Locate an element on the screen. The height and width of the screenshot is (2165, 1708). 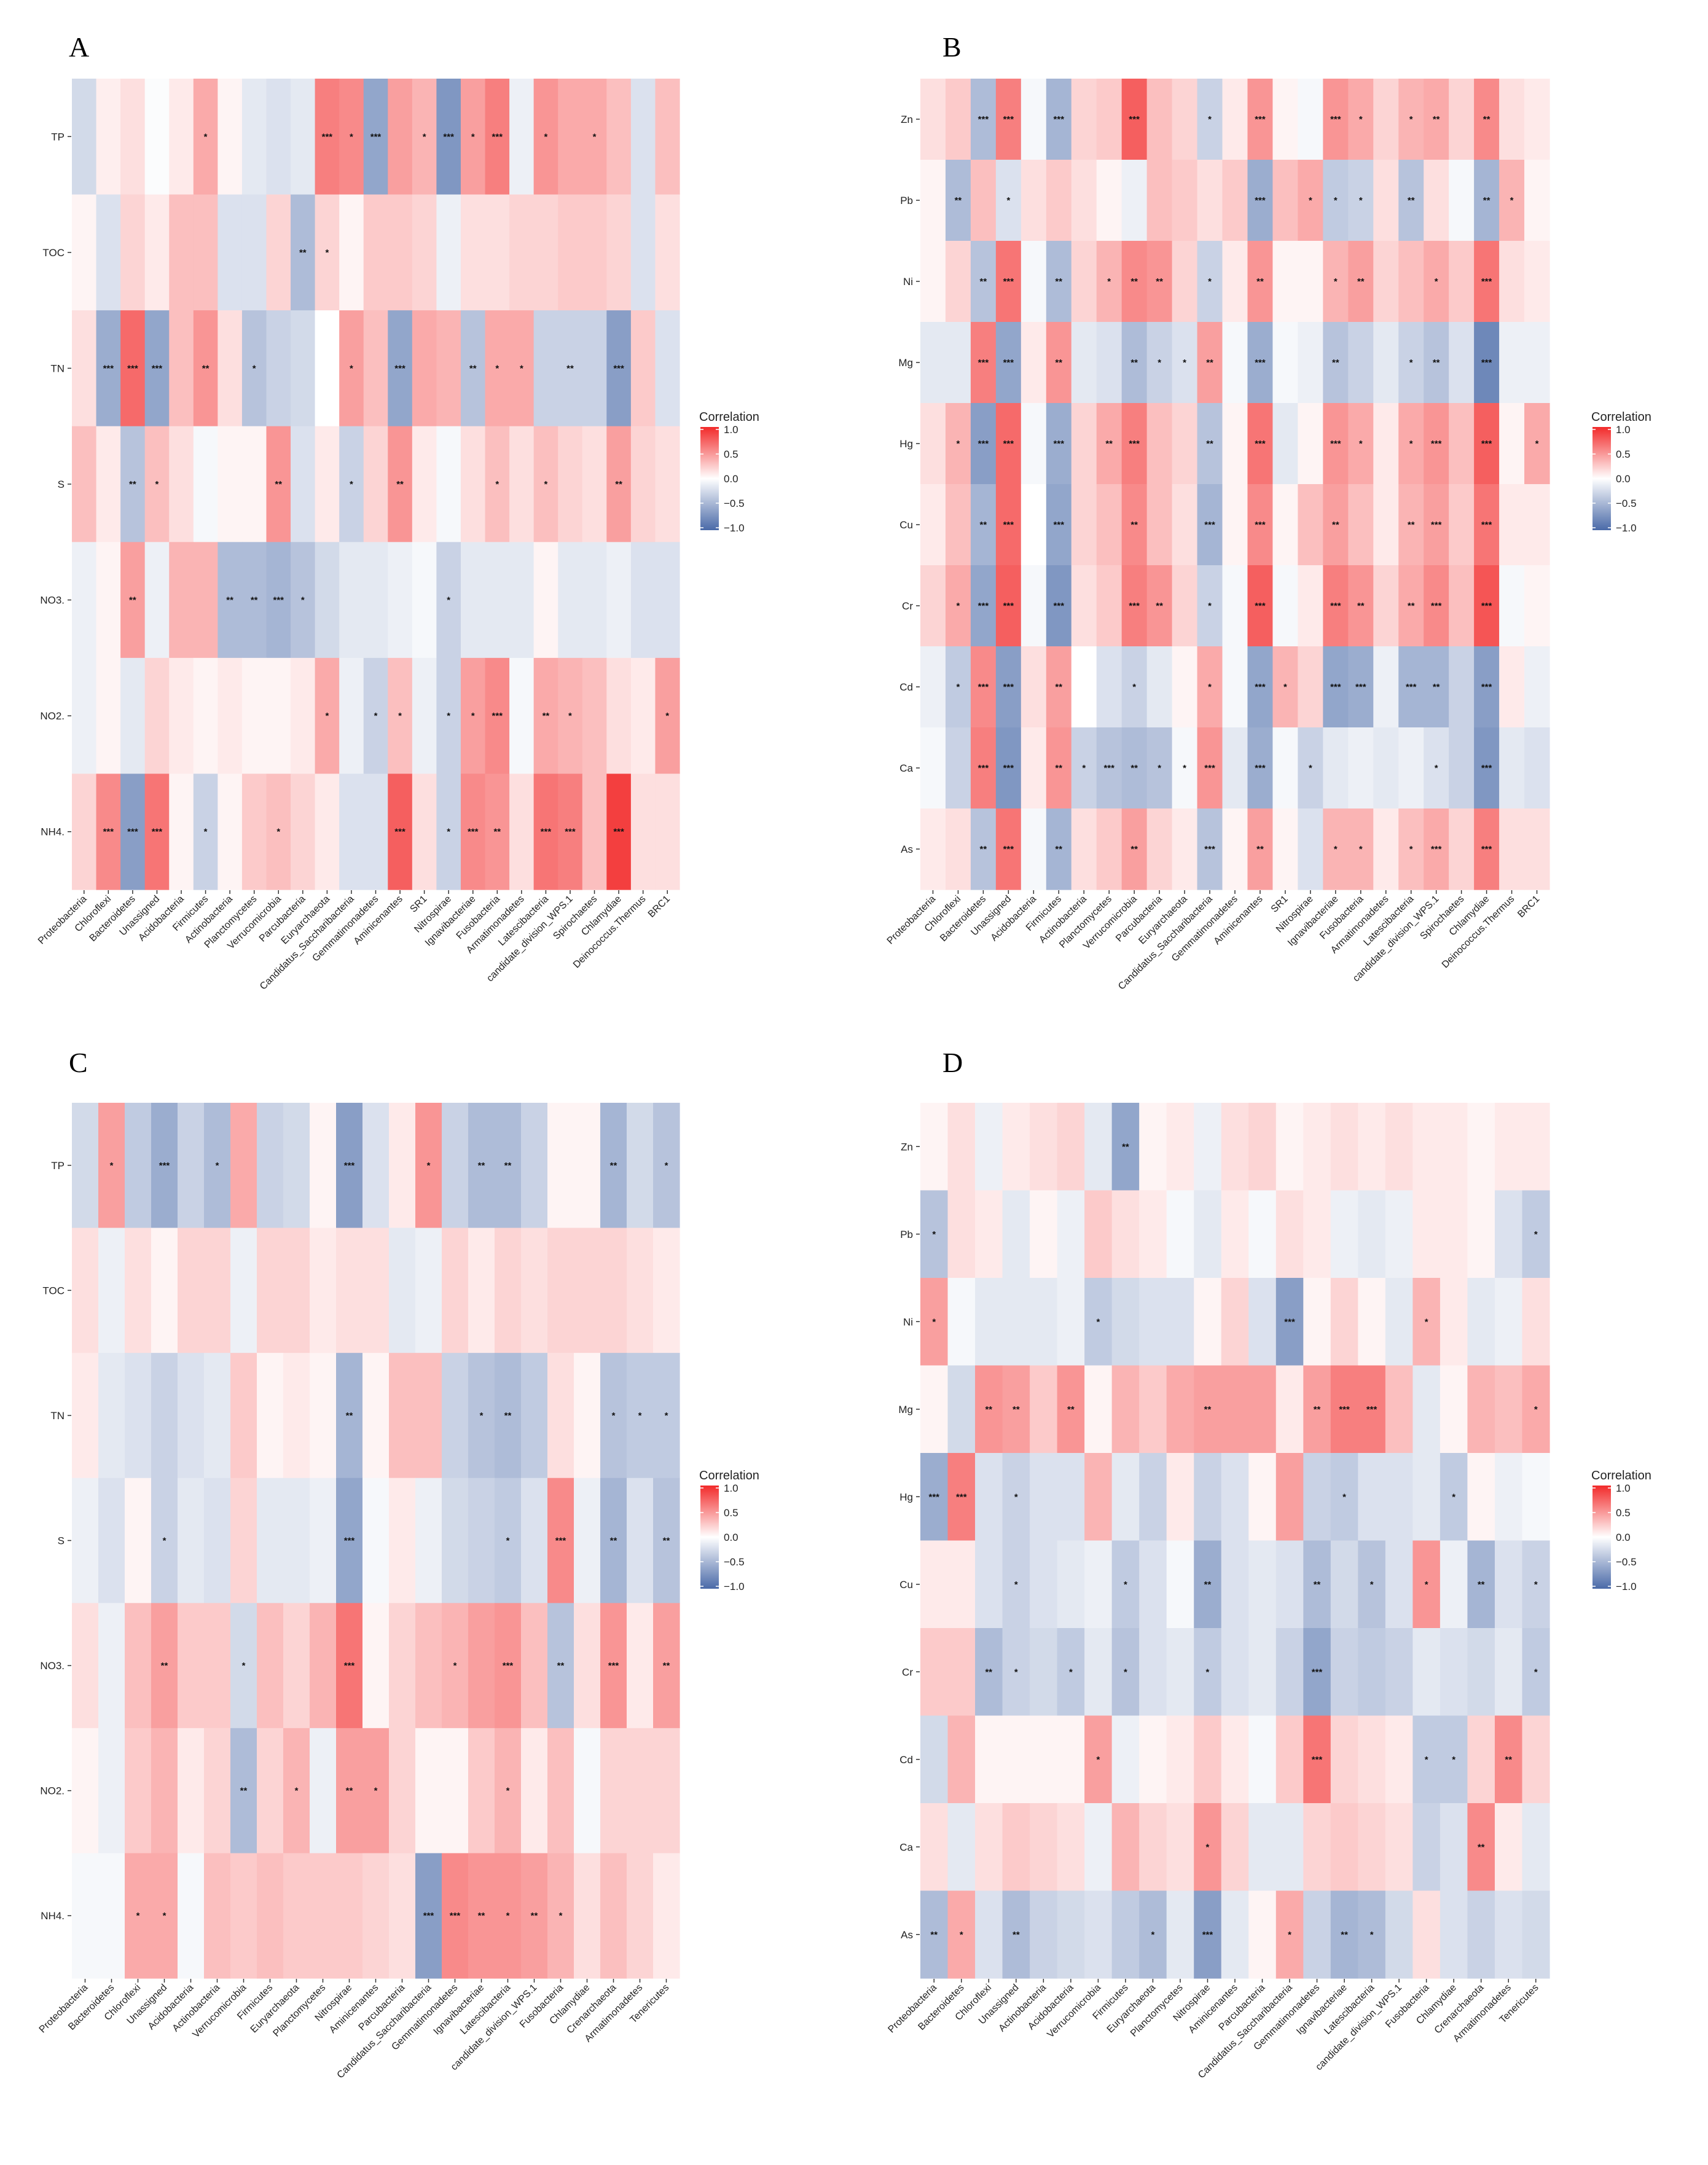
row-label: Cu is located at coordinates (906, 1585).